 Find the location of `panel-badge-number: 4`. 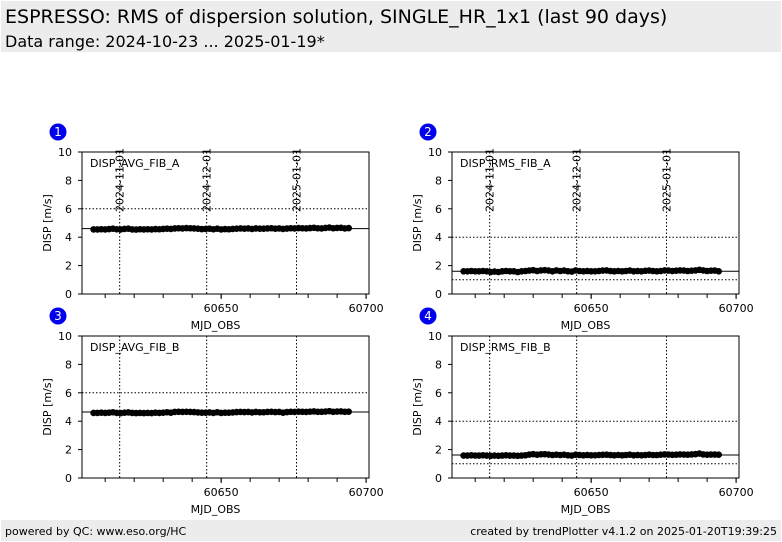

panel-badge-number: 4 is located at coordinates (428, 316).